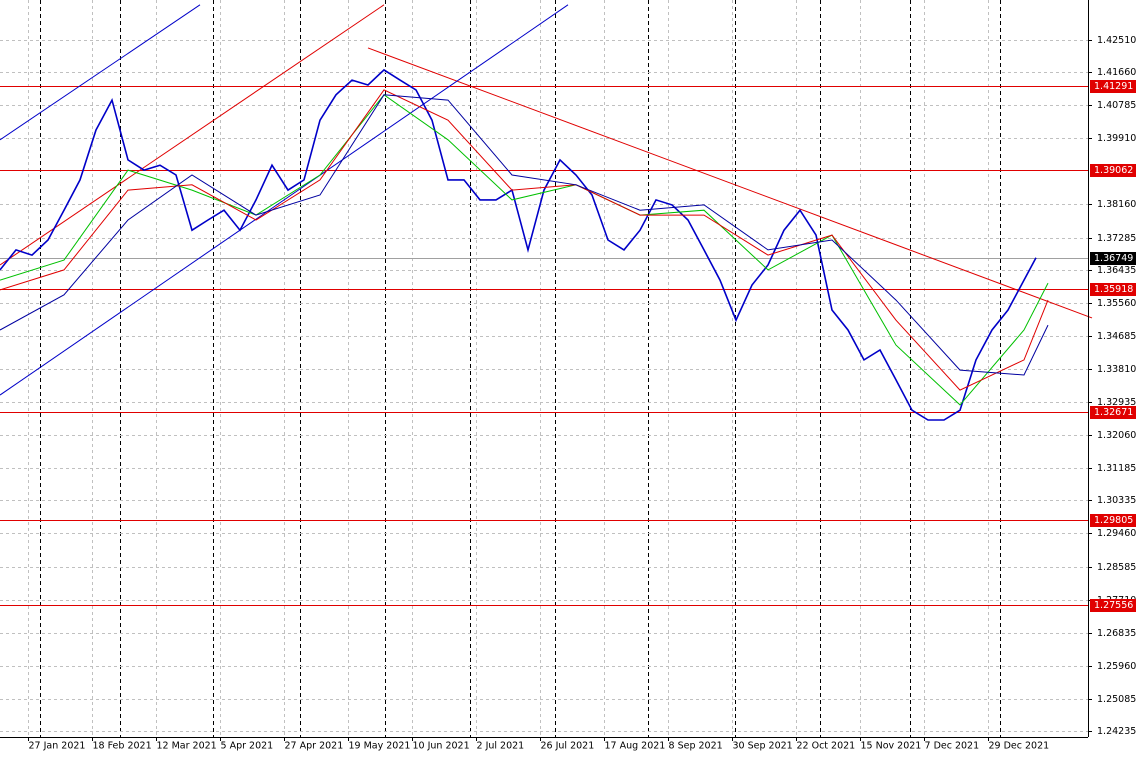  What do you see at coordinates (1116, 204) in the screenshot?
I see `y-tick-label: 1.38160` at bounding box center [1116, 204].